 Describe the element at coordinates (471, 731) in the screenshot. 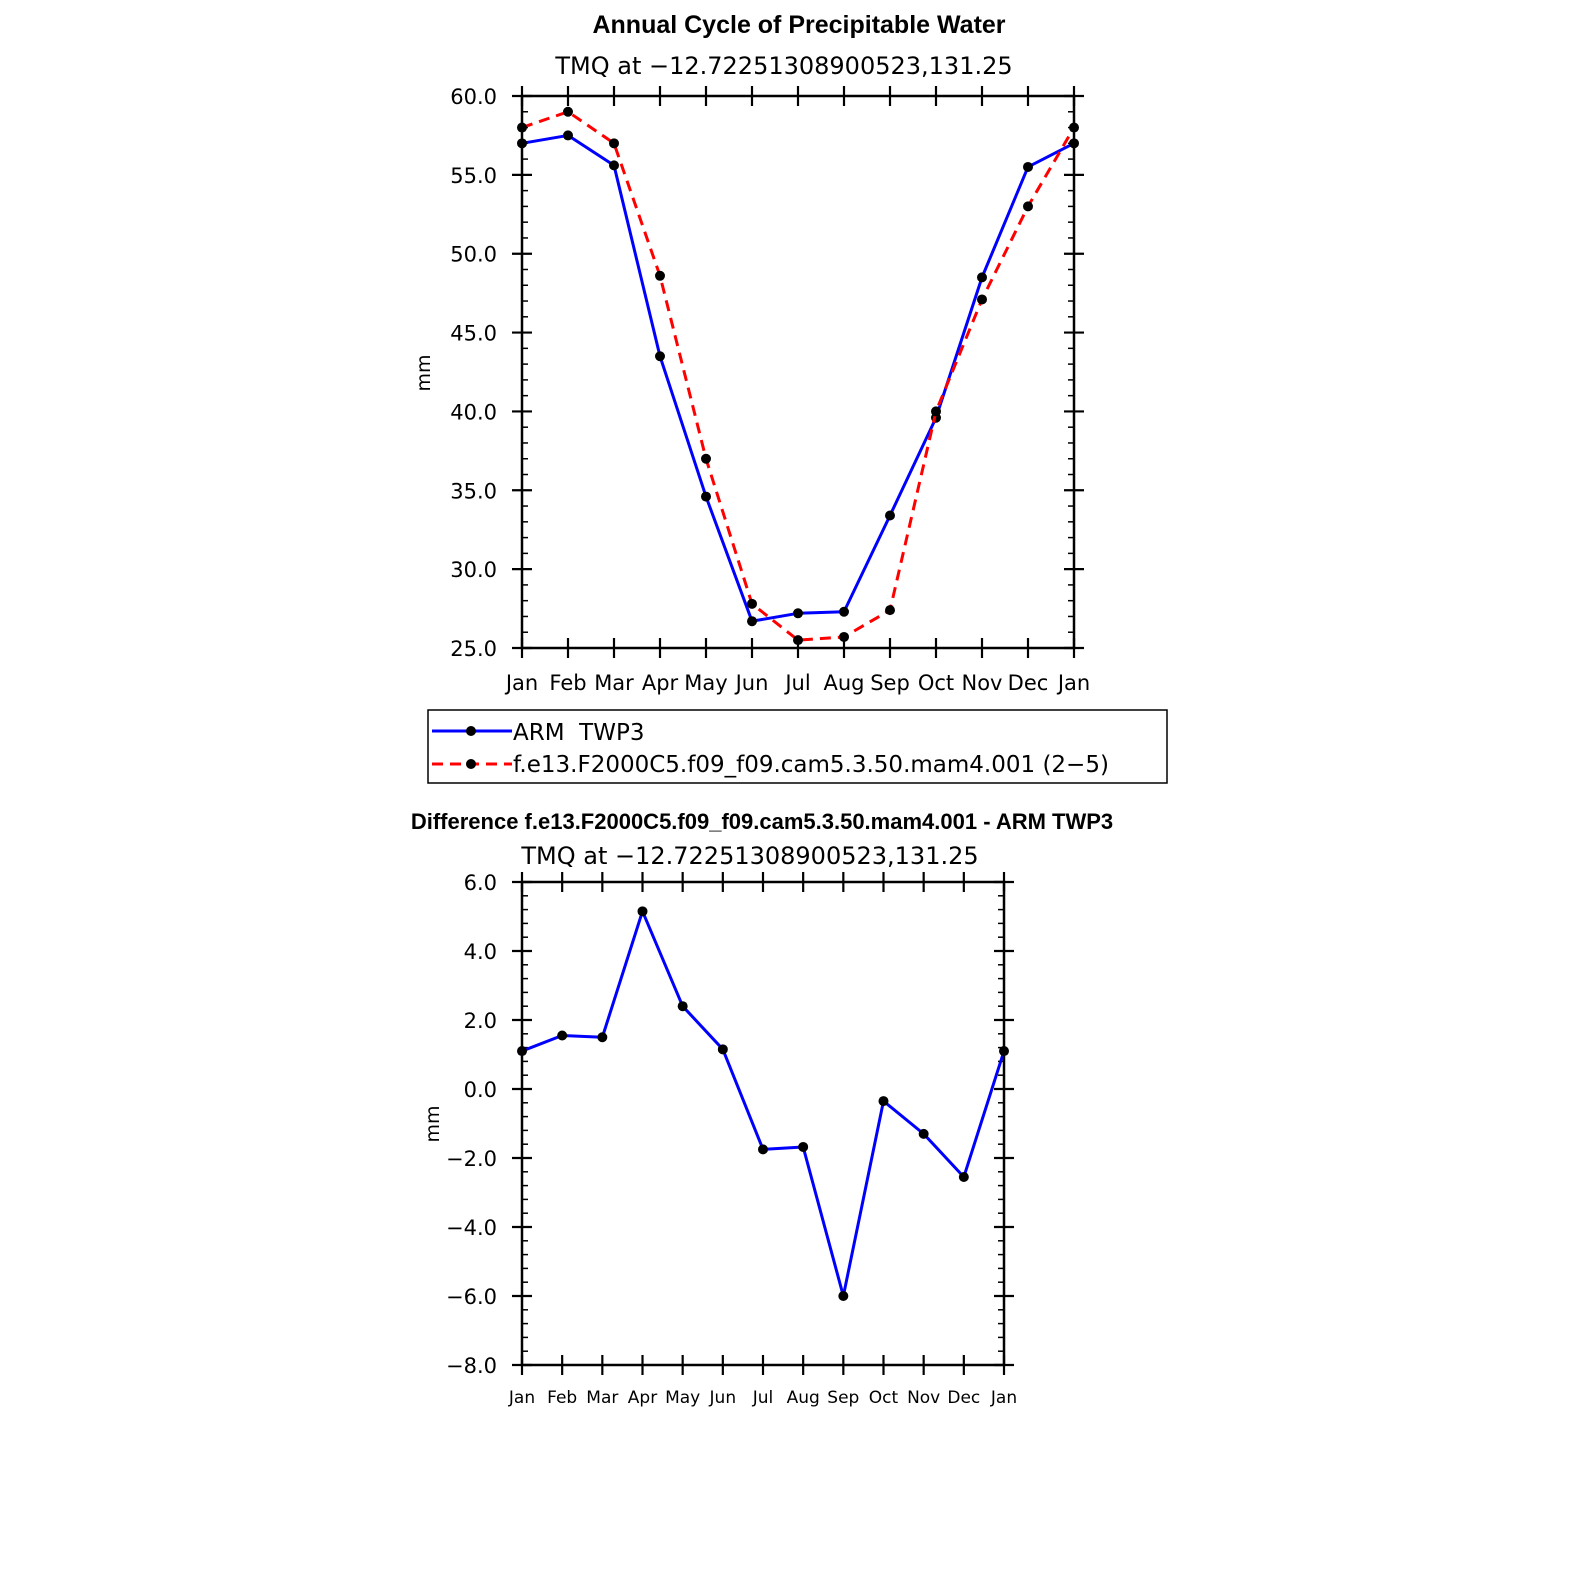

I see `legend-marker-arm` at that location.